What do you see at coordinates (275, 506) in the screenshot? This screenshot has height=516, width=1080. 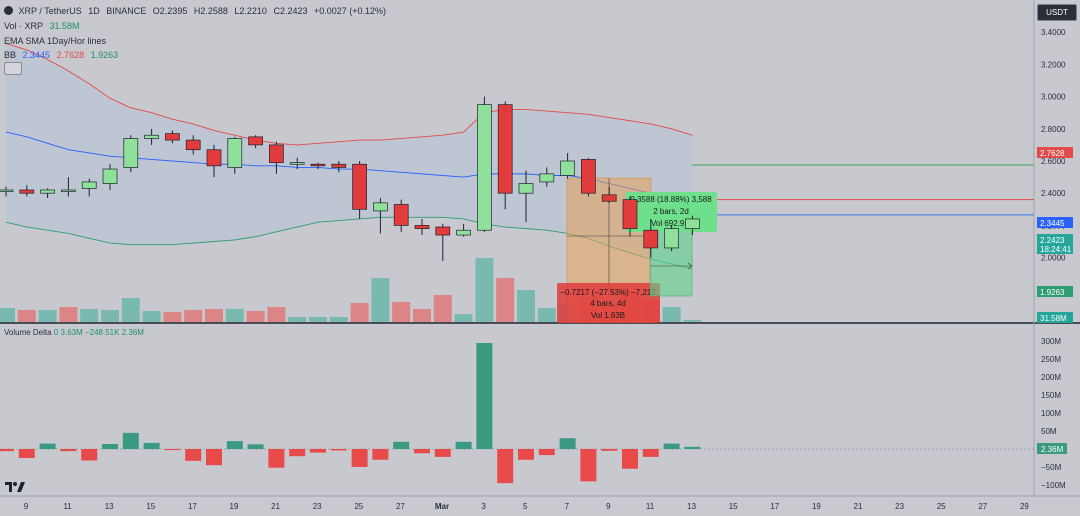 I see `time-tick-label: 21` at bounding box center [275, 506].